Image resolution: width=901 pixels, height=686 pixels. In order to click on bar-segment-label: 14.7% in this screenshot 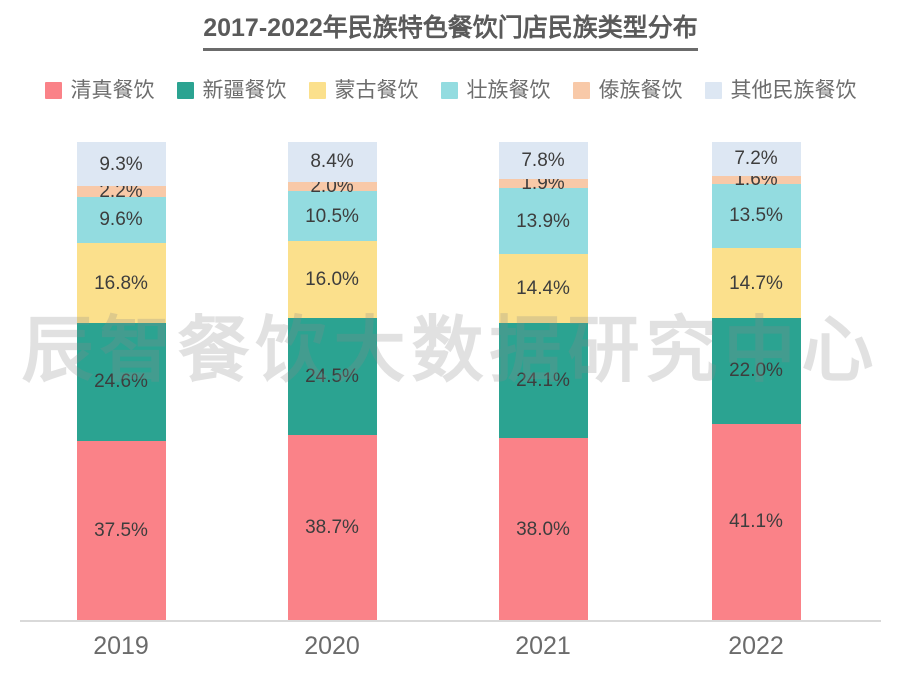, I will do `click(756, 283)`.